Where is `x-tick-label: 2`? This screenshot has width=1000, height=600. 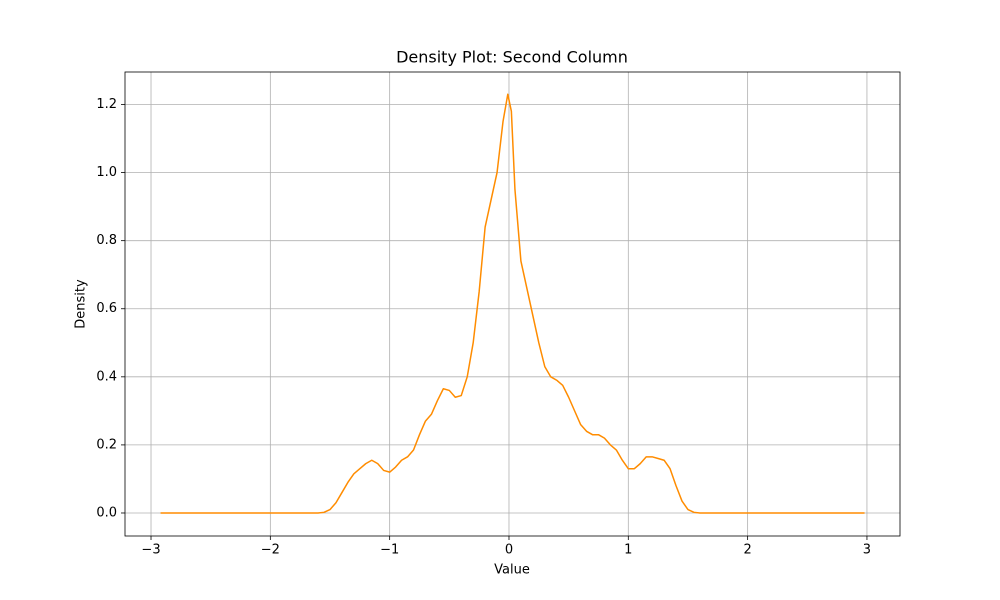
x-tick-label: 2 is located at coordinates (747, 550).